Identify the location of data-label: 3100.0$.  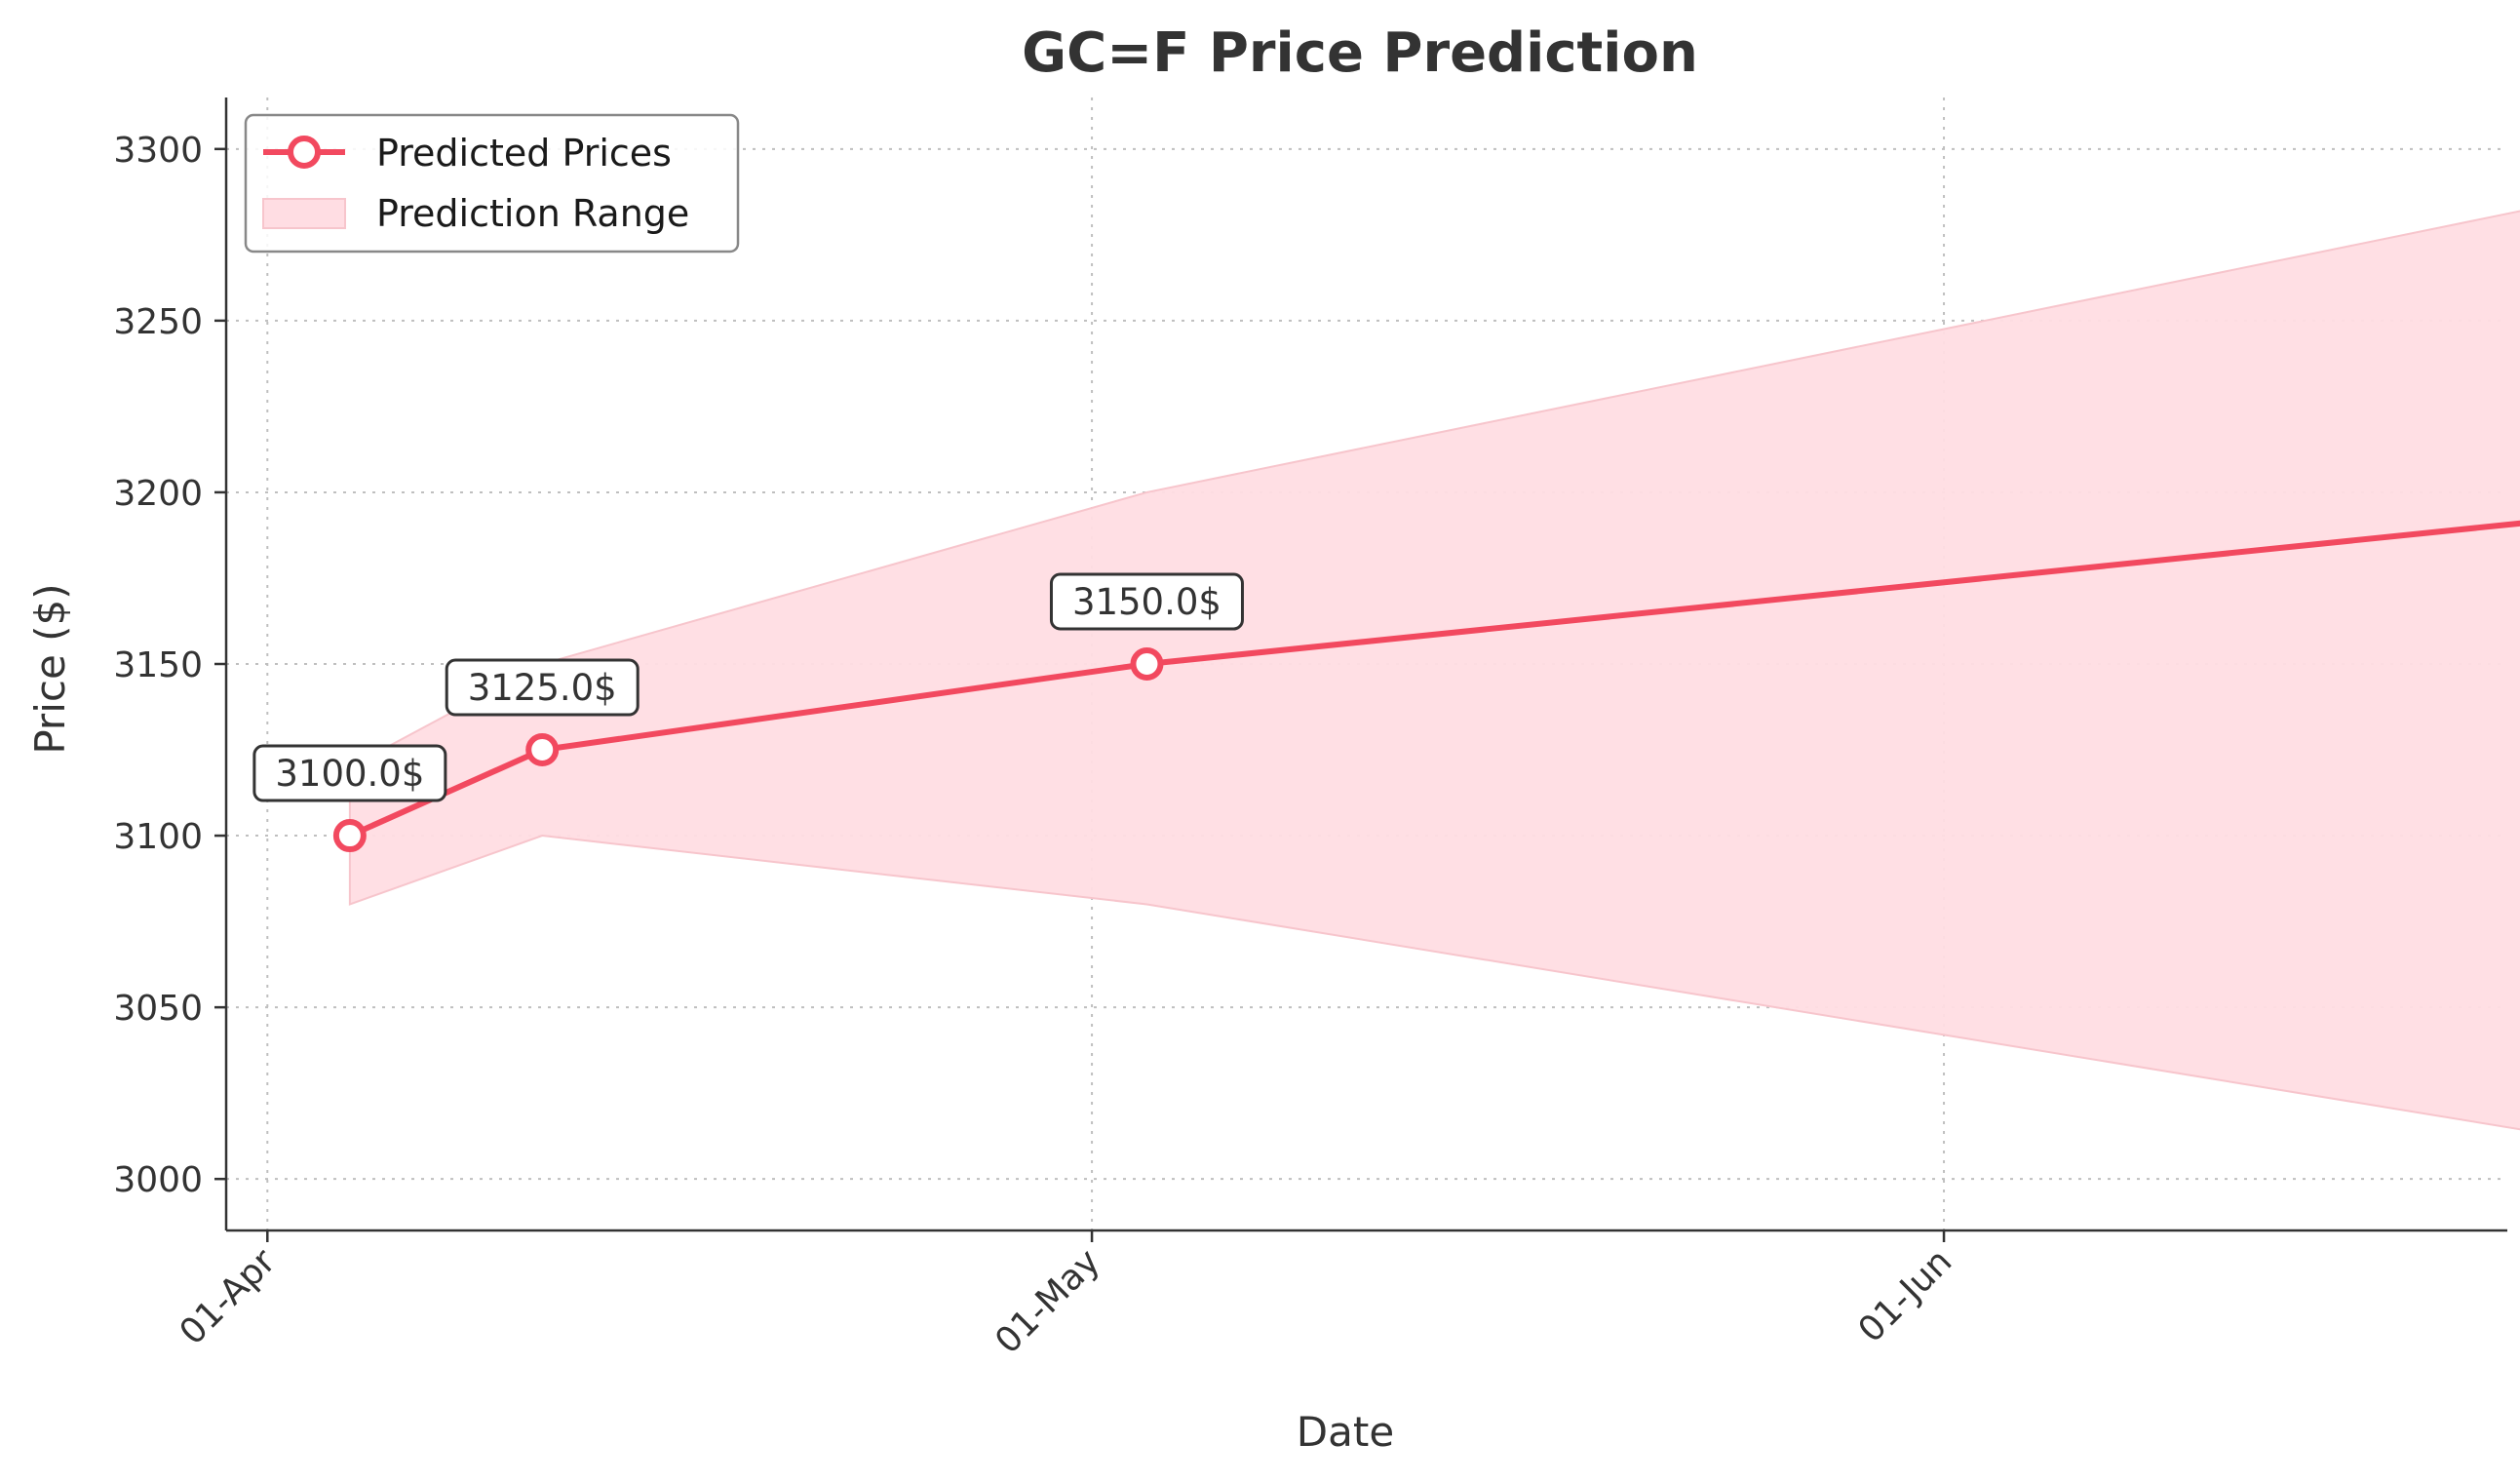
(349, 774).